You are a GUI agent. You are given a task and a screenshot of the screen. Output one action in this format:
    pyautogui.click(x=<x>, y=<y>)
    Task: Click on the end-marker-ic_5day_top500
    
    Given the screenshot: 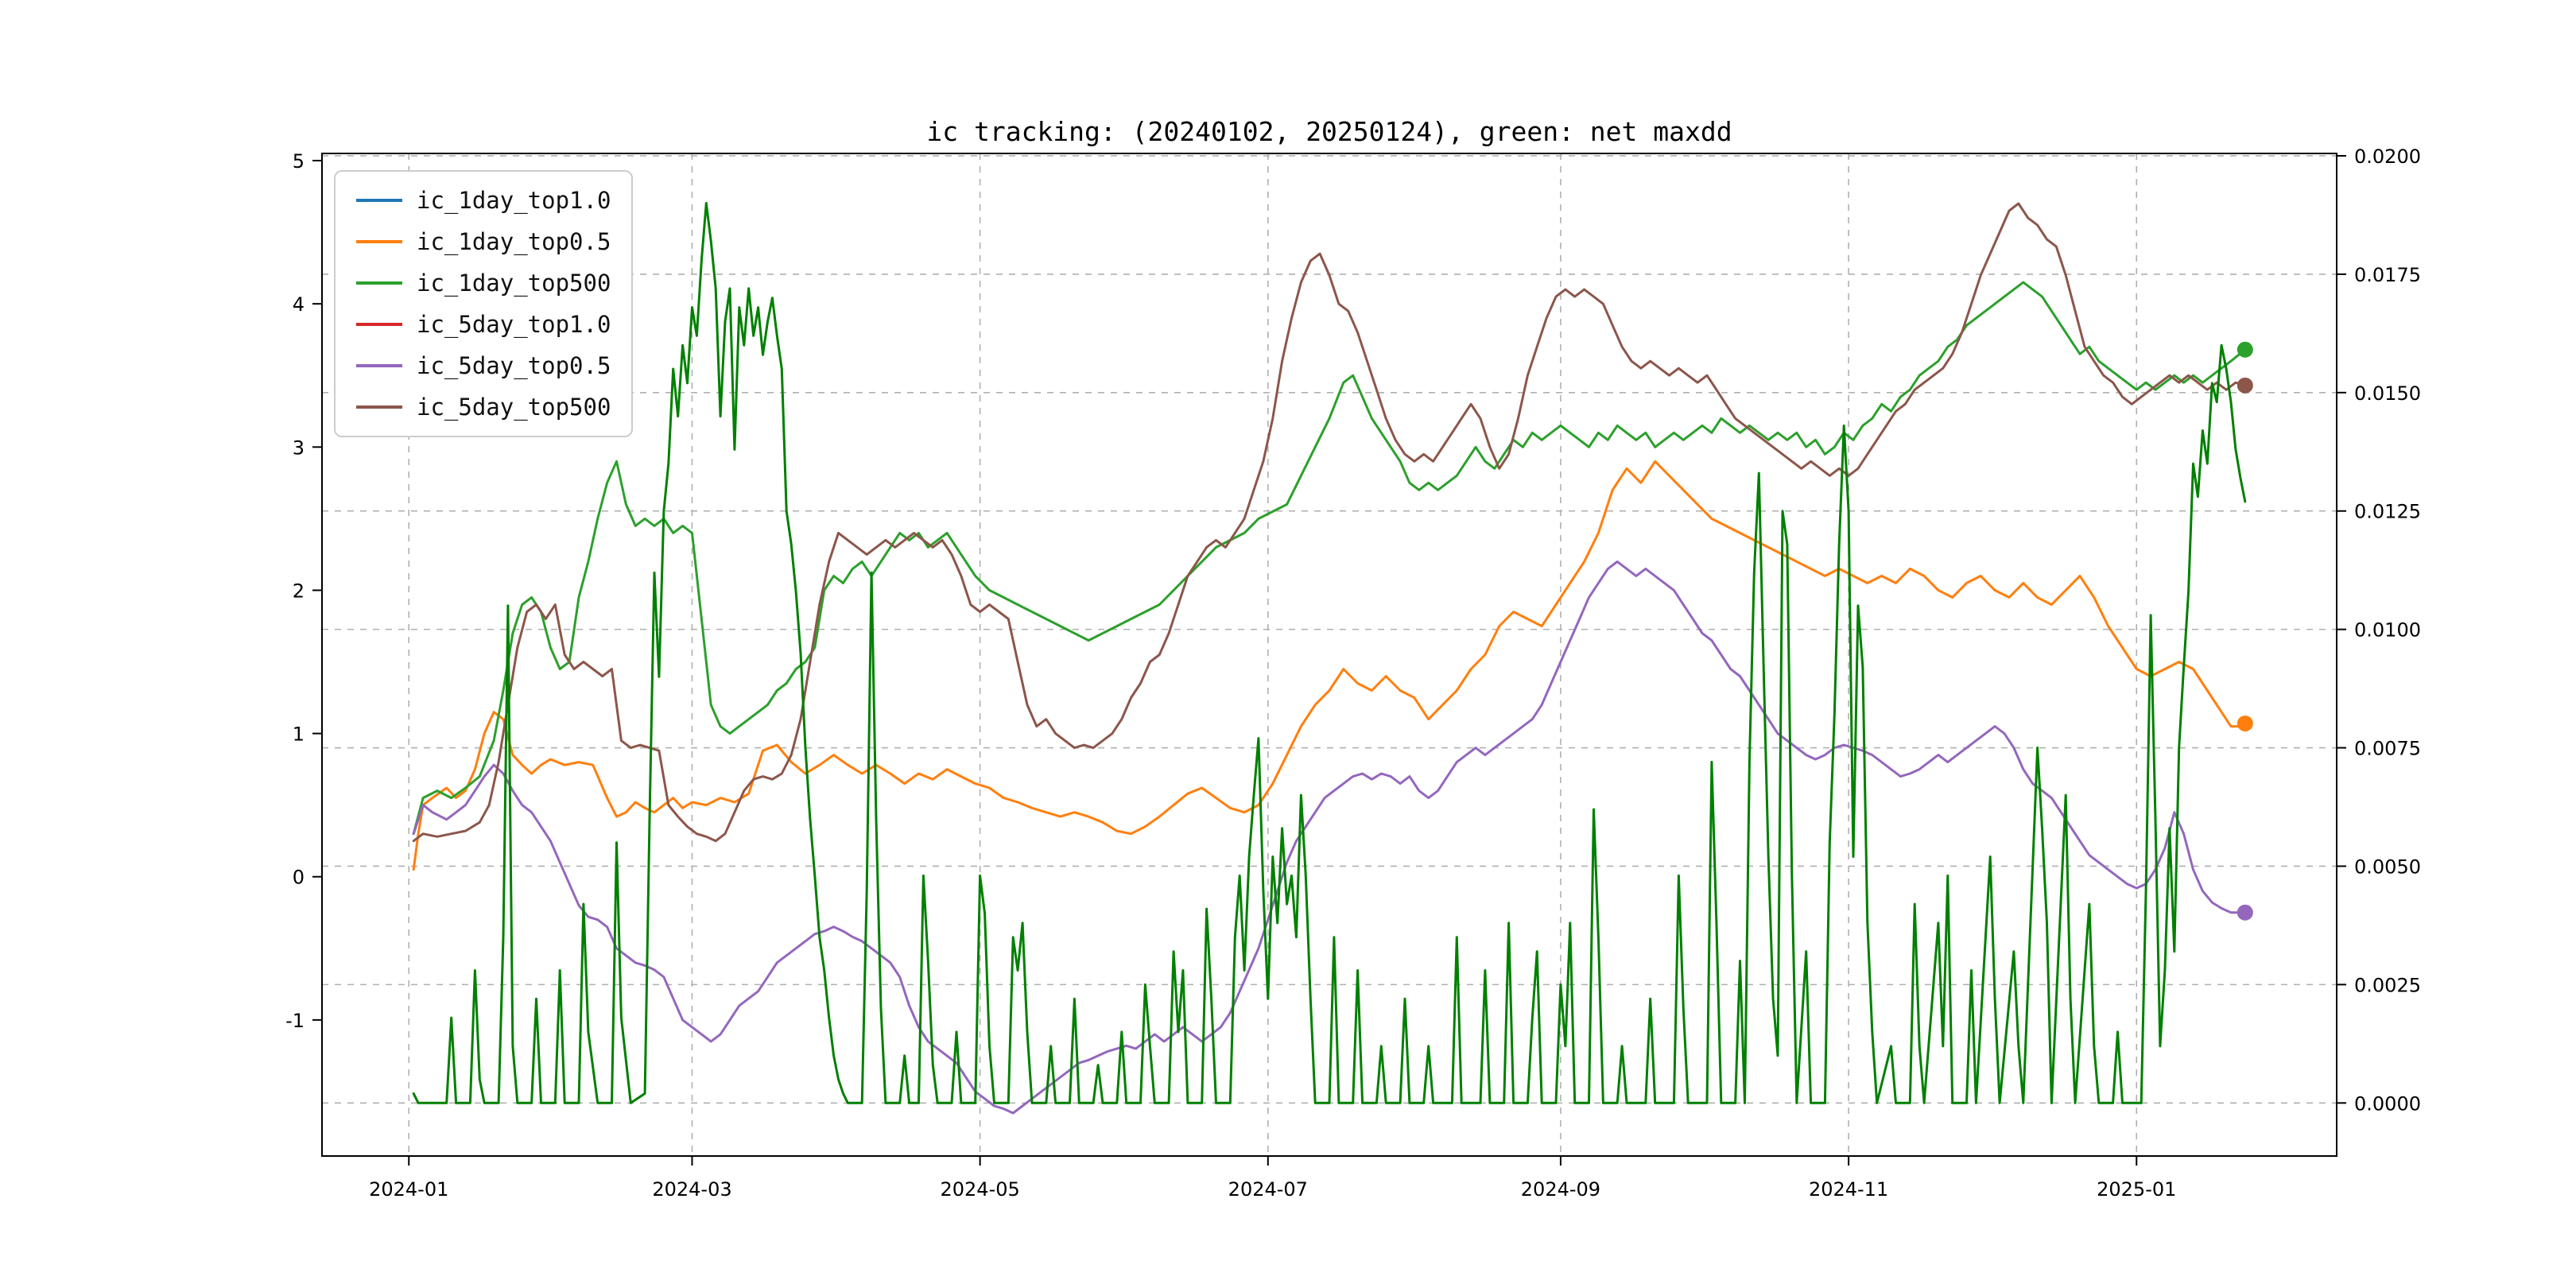 What is the action you would take?
    pyautogui.click(x=2245, y=385)
    